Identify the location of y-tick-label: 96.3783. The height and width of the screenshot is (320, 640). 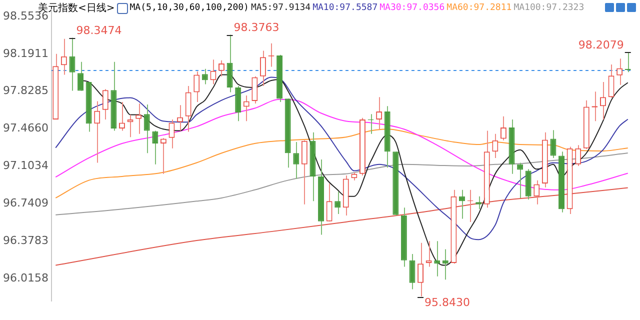
(25, 241).